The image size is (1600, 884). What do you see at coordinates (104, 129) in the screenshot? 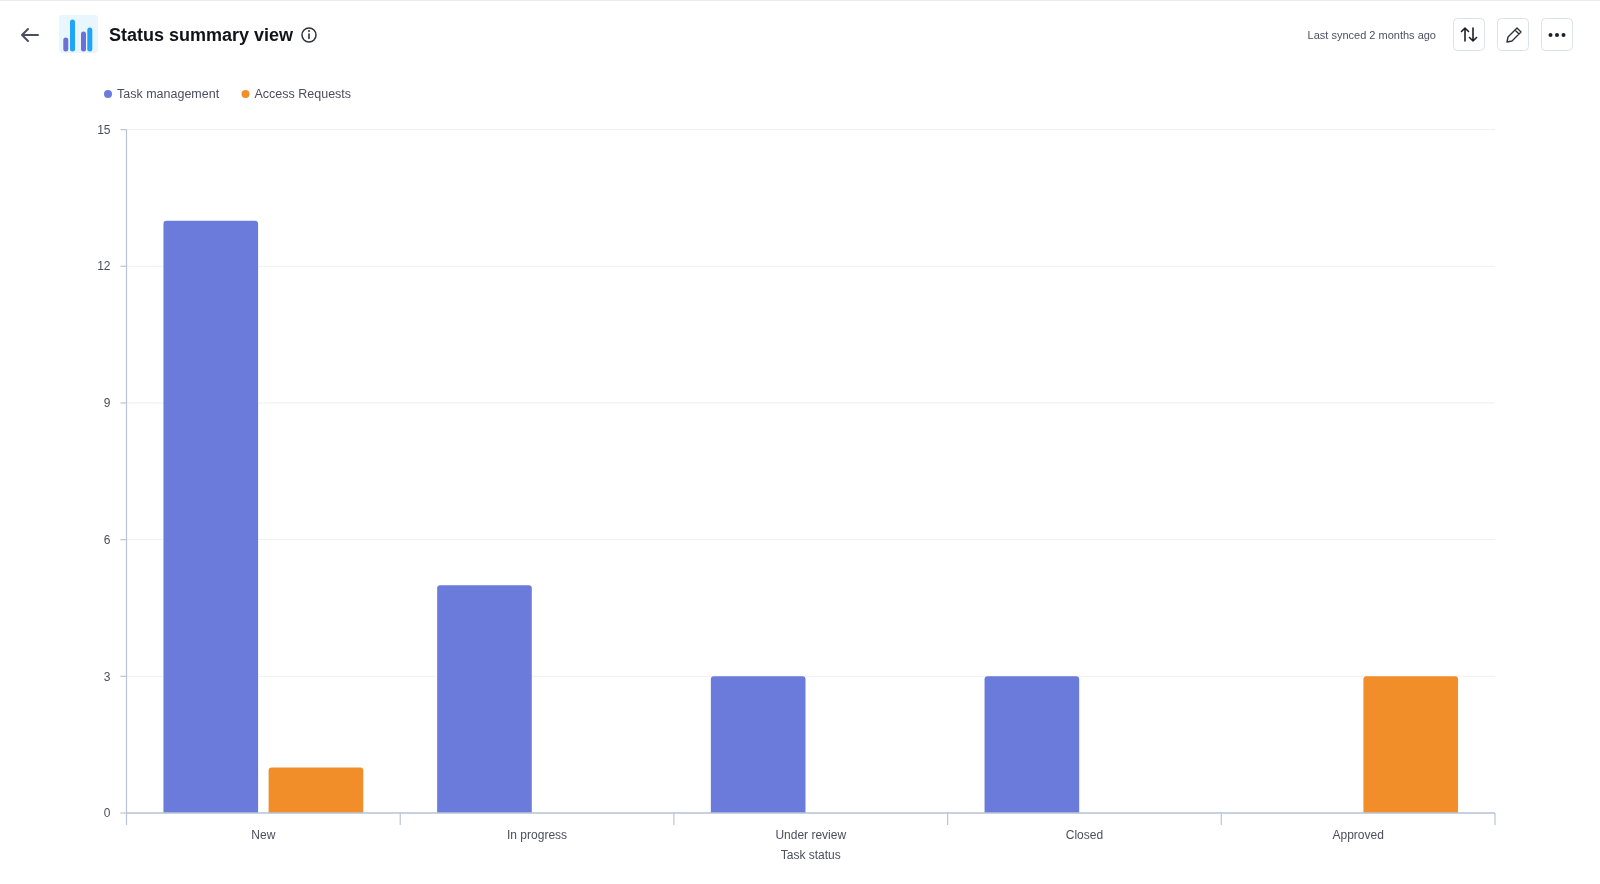
I see `y-tick-label: 15` at bounding box center [104, 129].